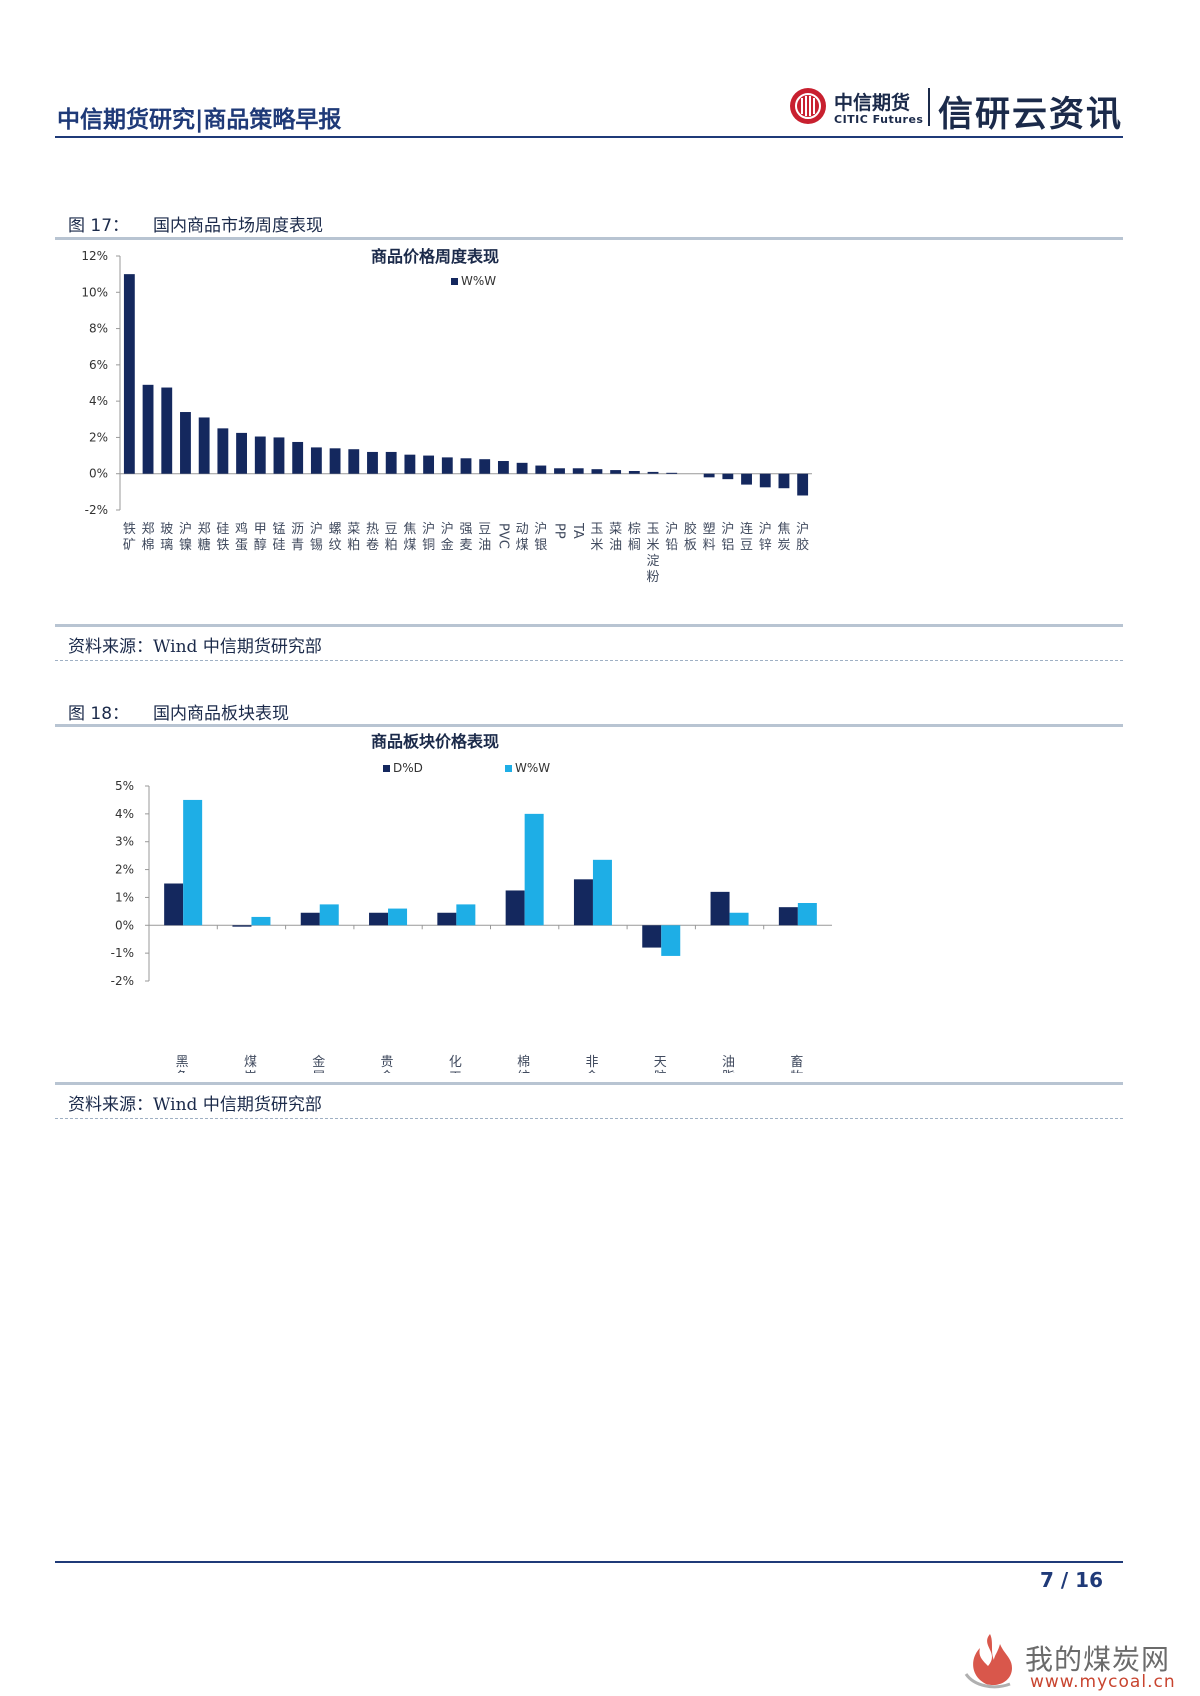 This screenshot has height=1696, width=1200. Describe the element at coordinates (278, 537) in the screenshot. I see `category-label: 锰硅` at that location.